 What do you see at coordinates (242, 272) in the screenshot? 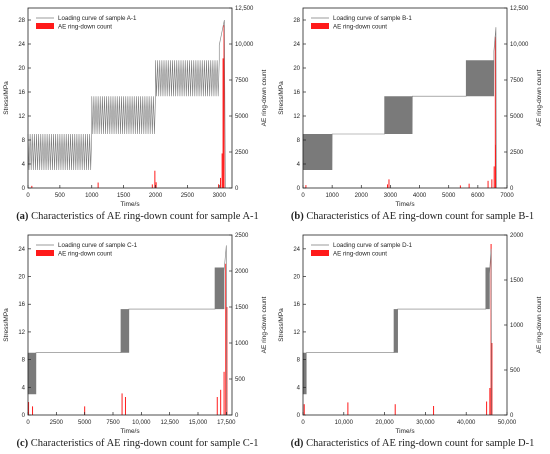
I see `y2-tick-label: 2000` at bounding box center [242, 272].